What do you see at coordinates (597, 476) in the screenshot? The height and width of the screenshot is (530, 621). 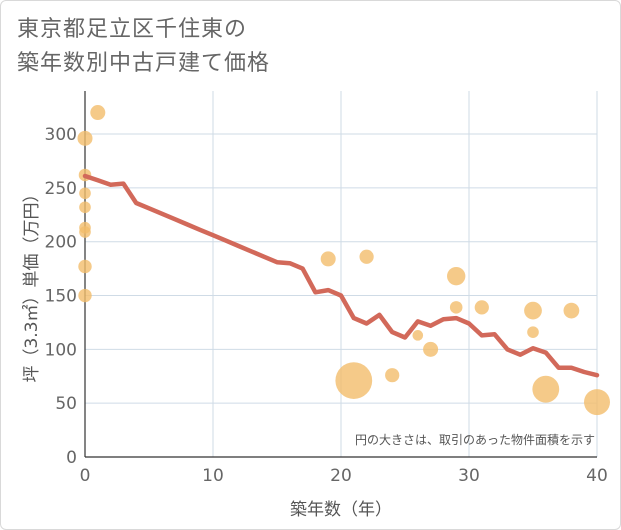 I see `x-tick-label-4: 40` at bounding box center [597, 476].